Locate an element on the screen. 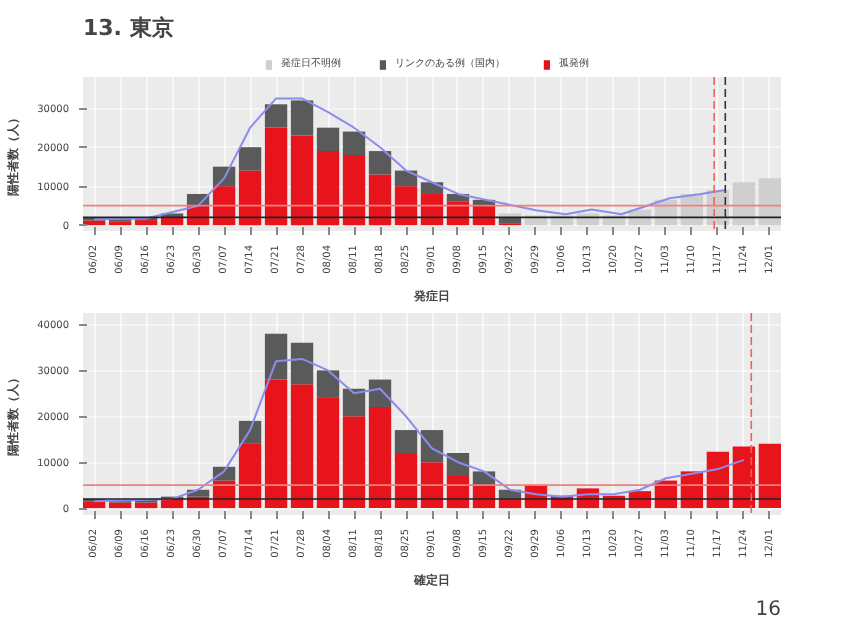  text: 16 is located at coordinates (768, 610).